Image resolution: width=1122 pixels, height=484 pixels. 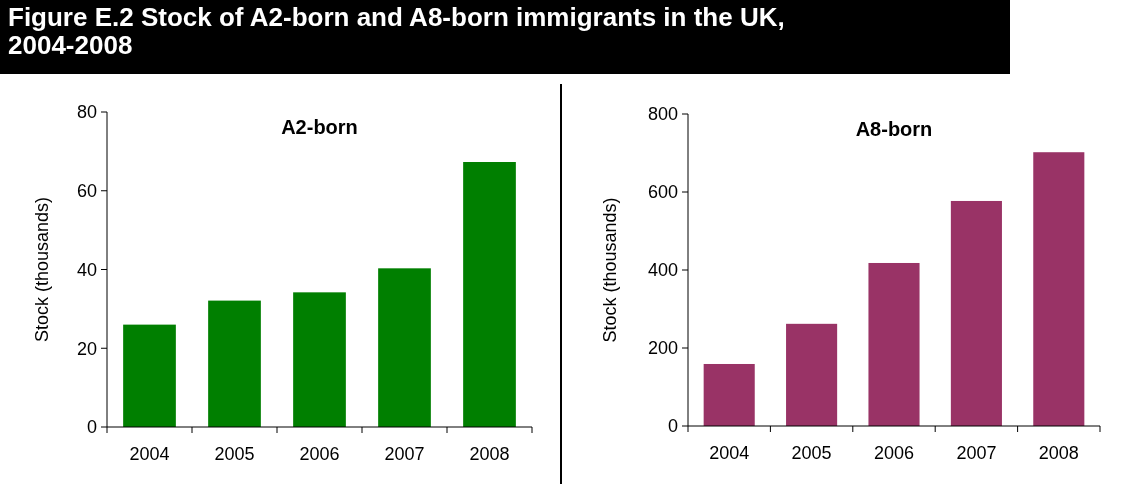 What do you see at coordinates (662, 270) in the screenshot?
I see `y-tick-label: 400` at bounding box center [662, 270].